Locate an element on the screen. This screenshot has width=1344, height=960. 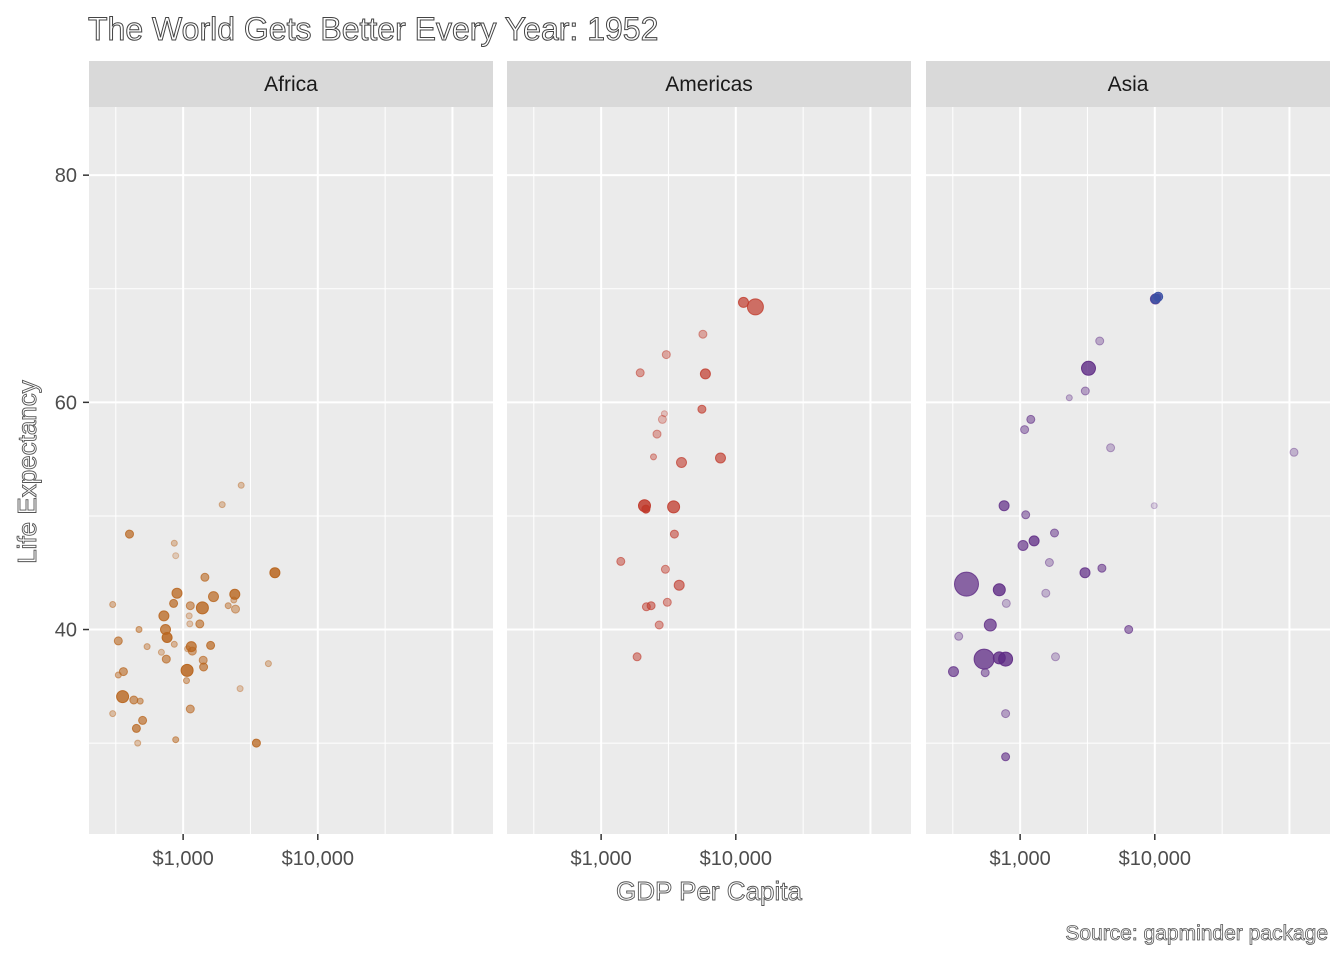
x-axis-title: GDP Per Capita is located at coordinates (709, 891).